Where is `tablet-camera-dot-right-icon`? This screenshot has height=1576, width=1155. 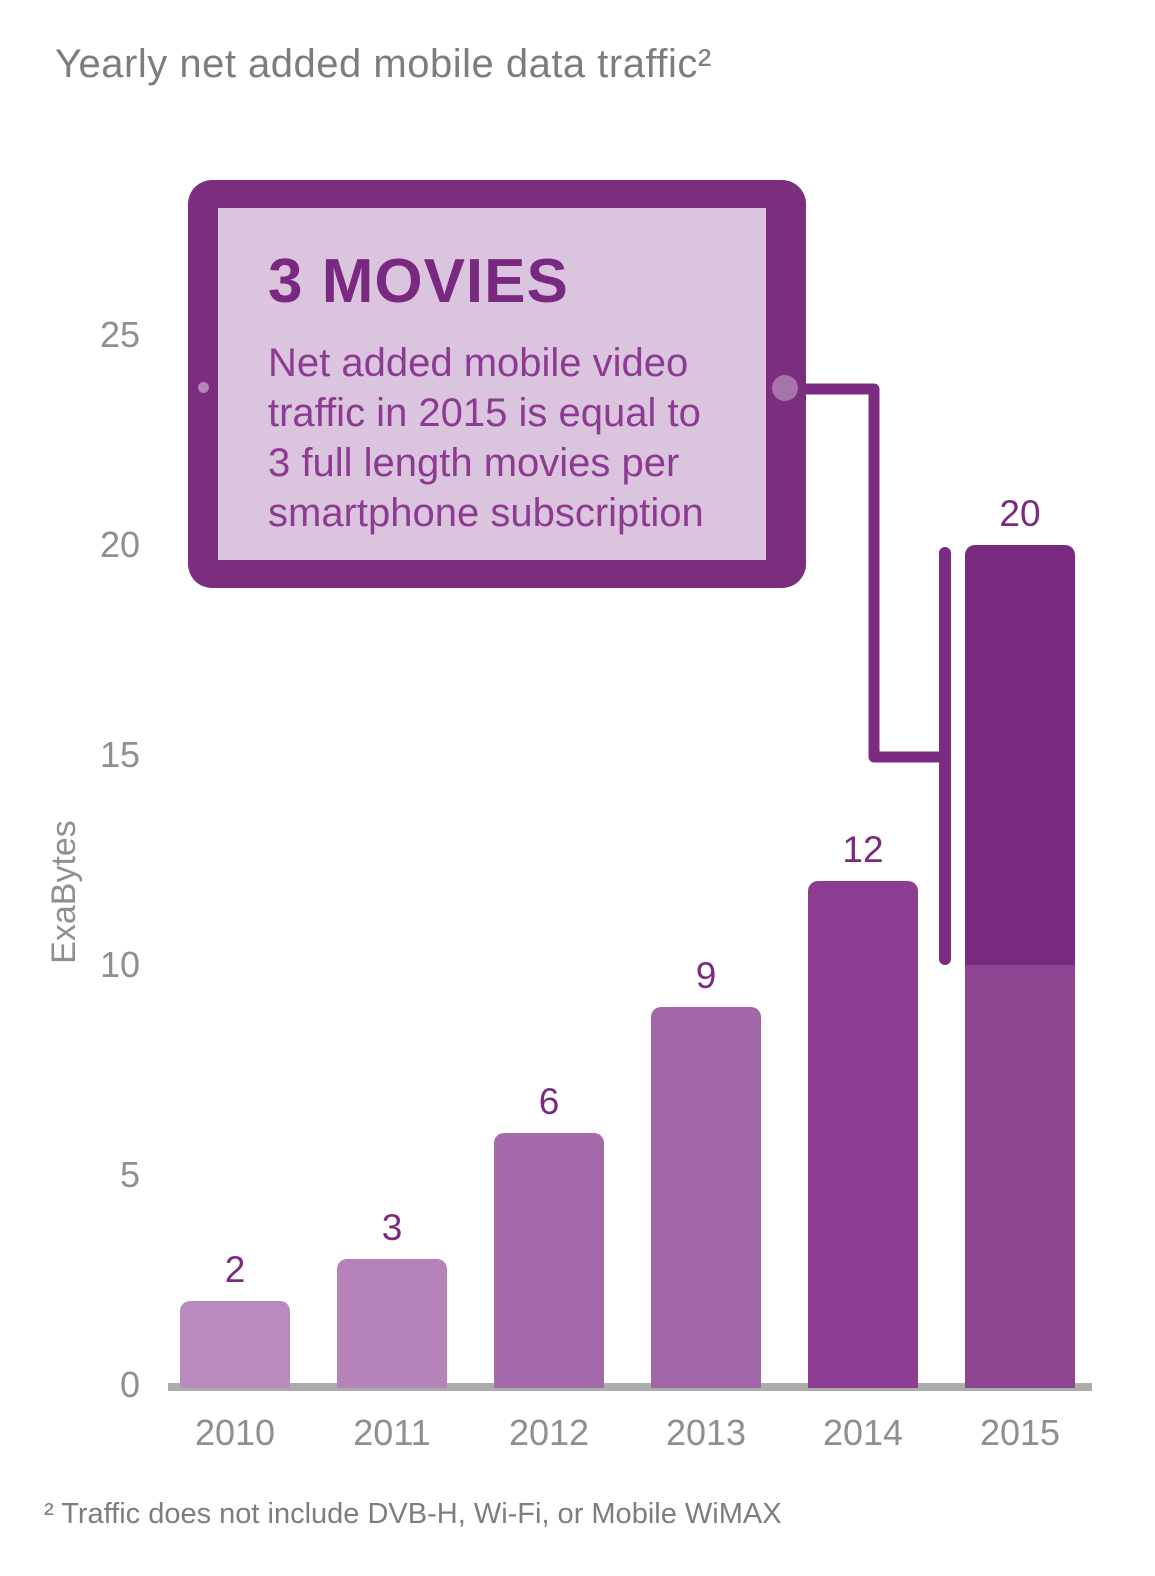 tablet-camera-dot-right-icon is located at coordinates (785, 388).